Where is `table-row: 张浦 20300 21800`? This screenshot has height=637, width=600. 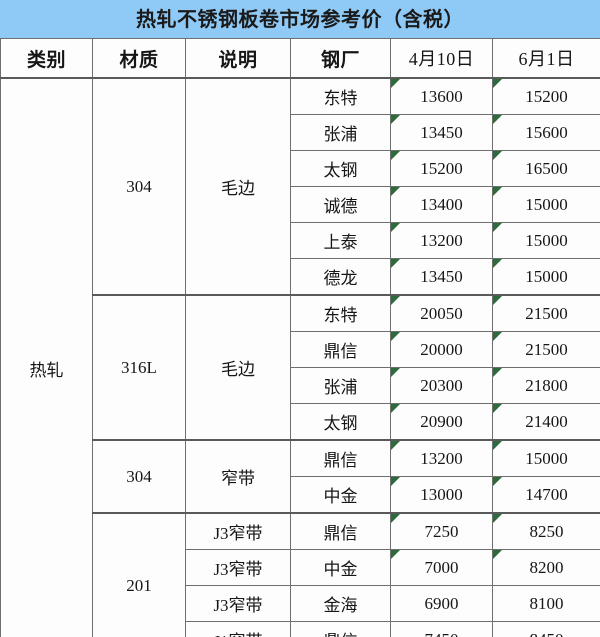 table-row: 张浦 20300 21800 is located at coordinates (300, 385).